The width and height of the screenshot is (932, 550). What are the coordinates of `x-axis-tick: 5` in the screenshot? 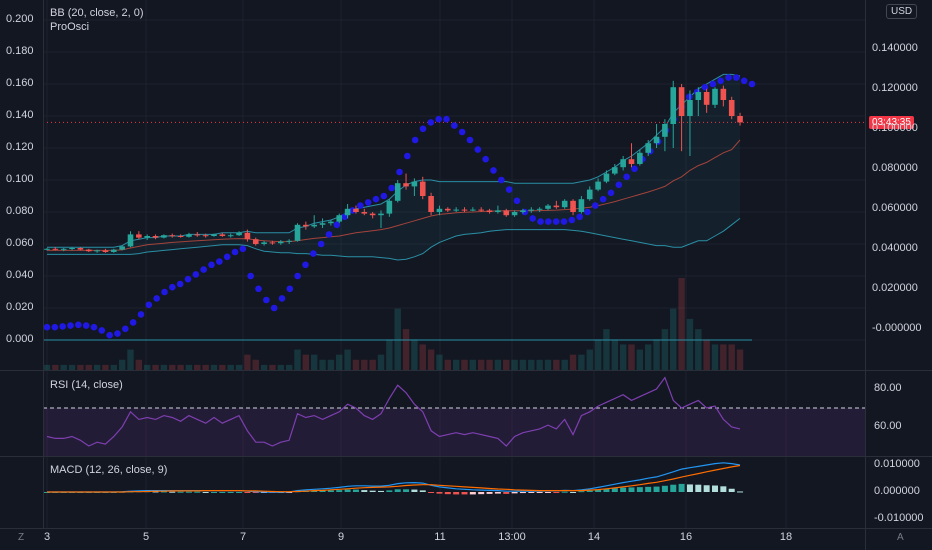 It's located at (146, 537).